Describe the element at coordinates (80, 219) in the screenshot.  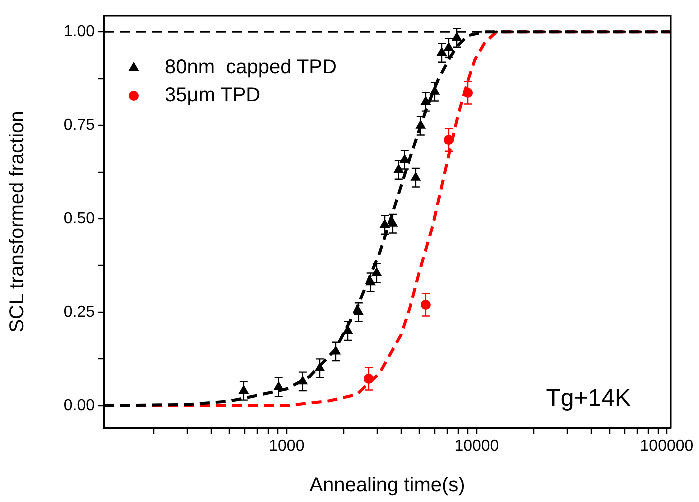
I see `y-tick-label: 0.50` at that location.